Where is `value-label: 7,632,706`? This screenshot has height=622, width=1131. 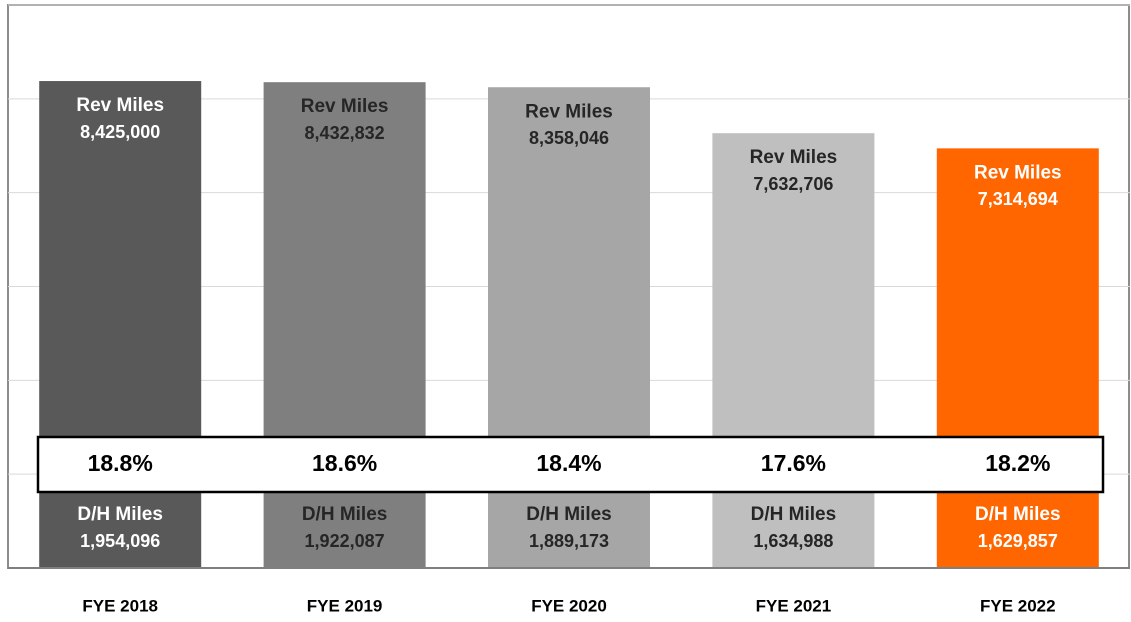
value-label: 7,632,706 is located at coordinates (793, 184).